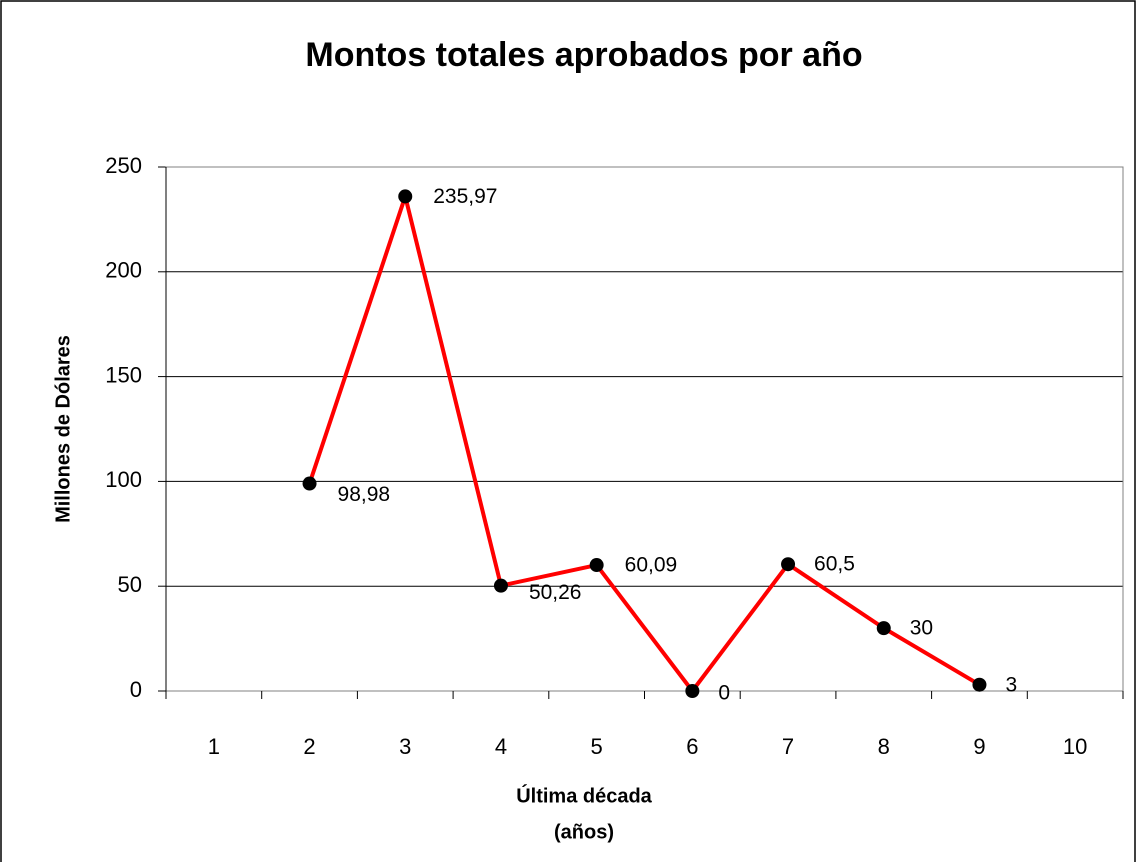 The height and width of the screenshot is (862, 1137). I want to click on x-tick-label: 5, so click(597, 746).